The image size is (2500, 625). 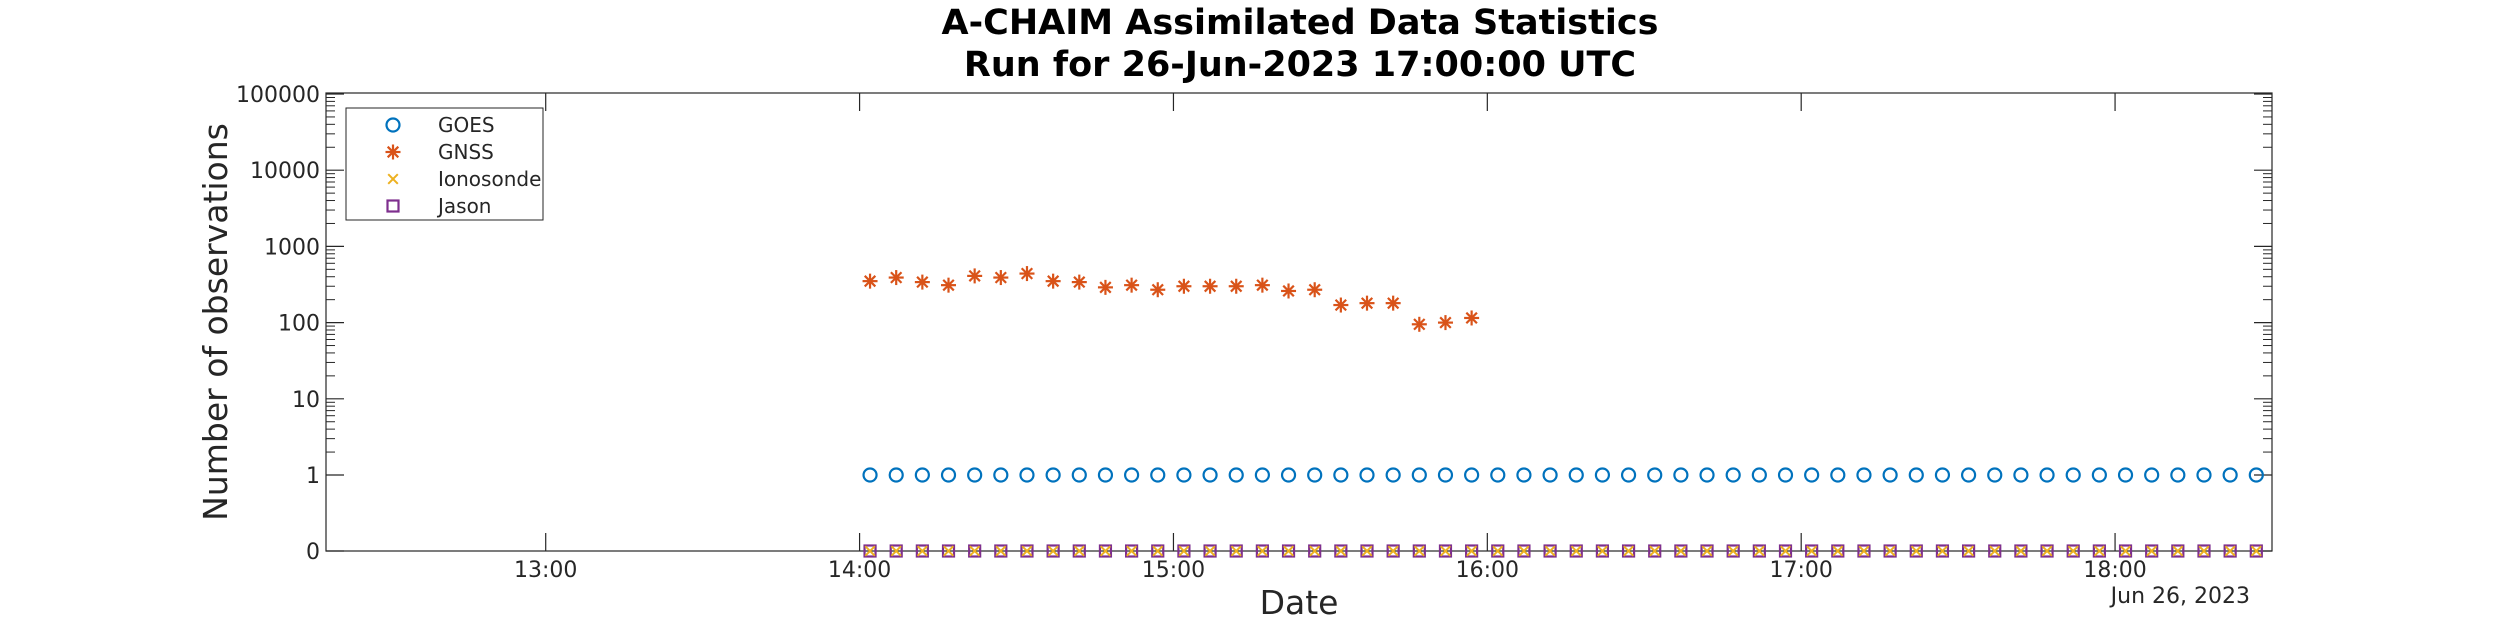 What do you see at coordinates (1299, 602) in the screenshot?
I see `x-axis-label: Date` at bounding box center [1299, 602].